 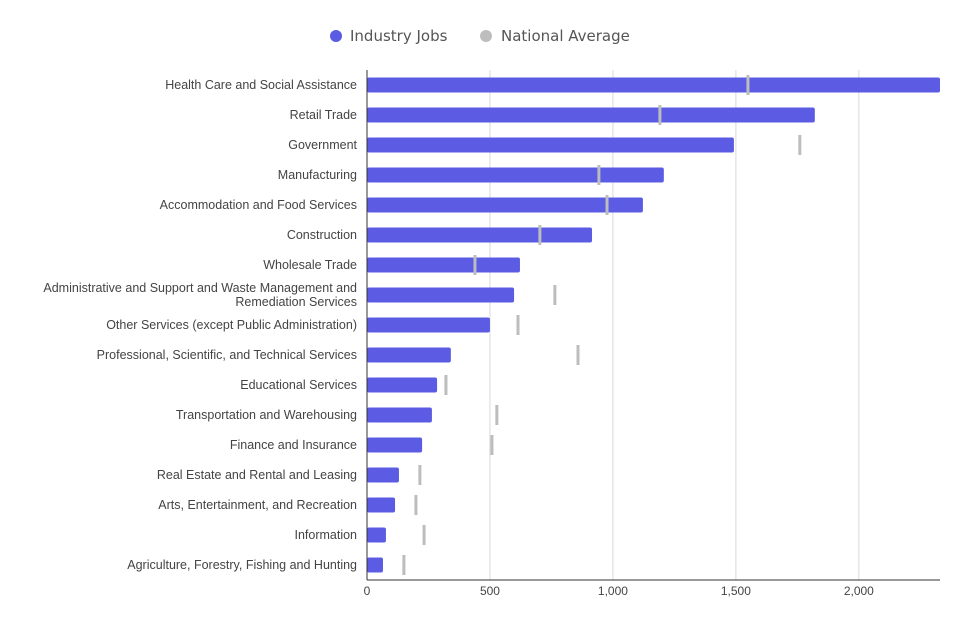 I want to click on category-label: Arts, Entertainment, and Recreation, so click(x=257, y=505).